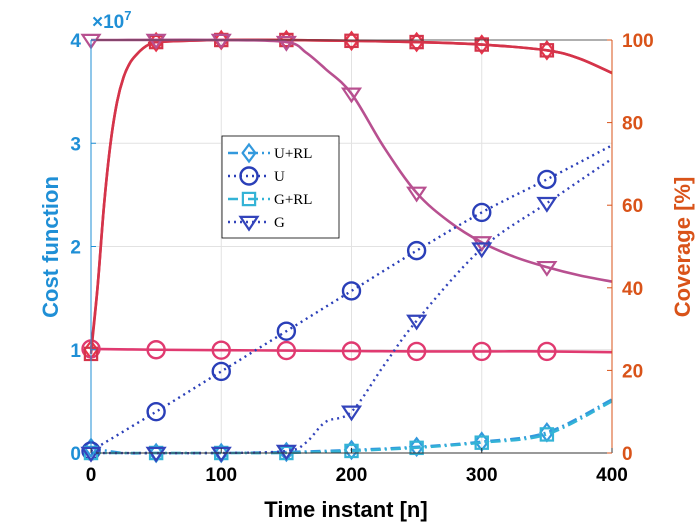  I want to click on legend-label: G, so click(279, 223).